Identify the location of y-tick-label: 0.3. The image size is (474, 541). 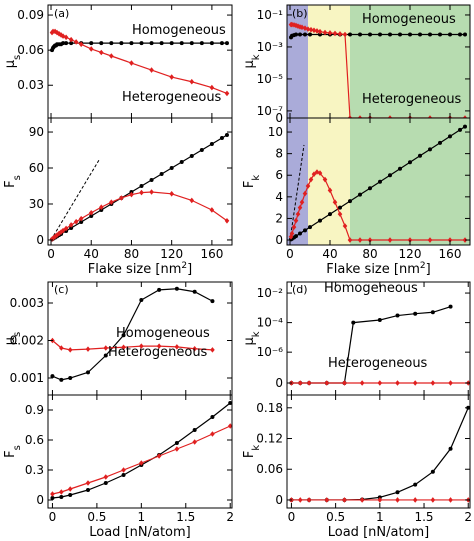
(34, 470).